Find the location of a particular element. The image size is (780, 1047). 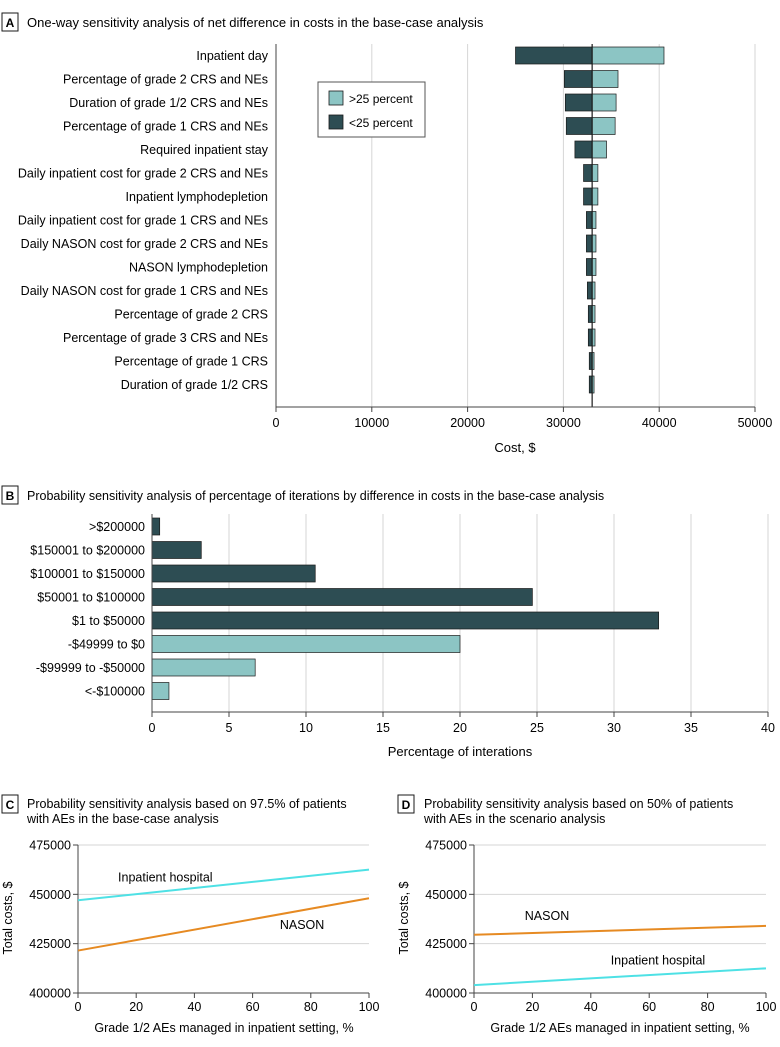

x-tick-label: 30 is located at coordinates (614, 728).